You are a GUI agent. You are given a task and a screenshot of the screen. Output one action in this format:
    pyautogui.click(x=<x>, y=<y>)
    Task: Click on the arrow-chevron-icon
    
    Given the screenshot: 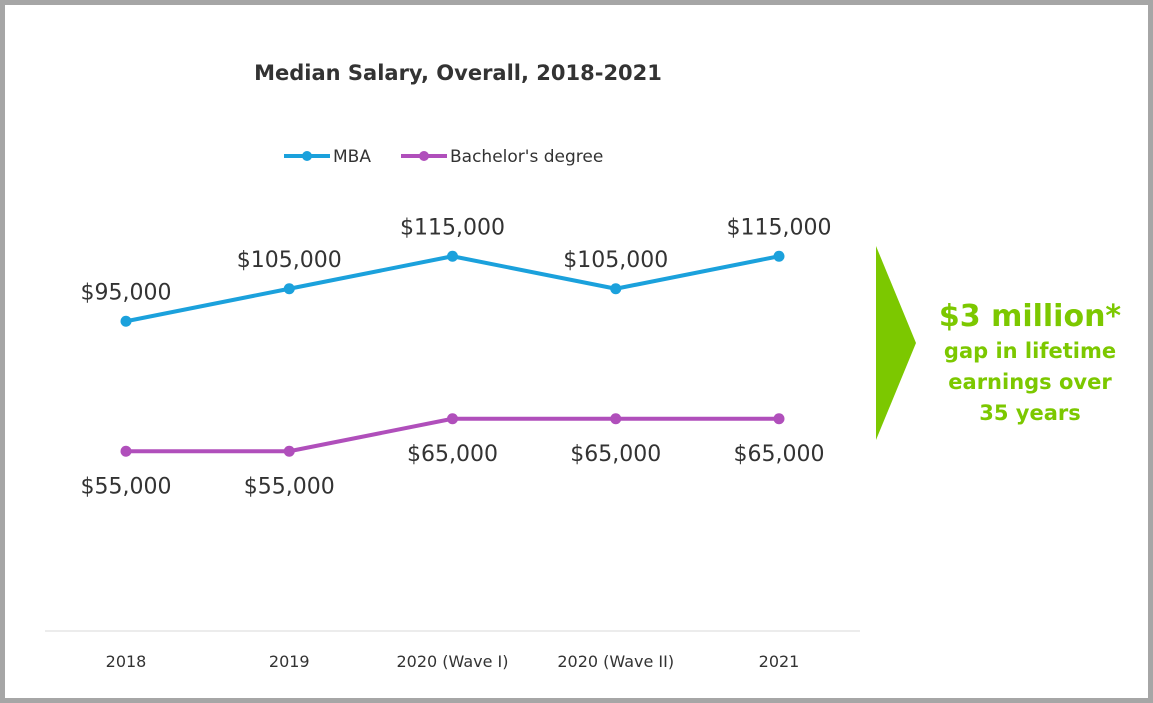 What is the action you would take?
    pyautogui.click(x=896, y=343)
    